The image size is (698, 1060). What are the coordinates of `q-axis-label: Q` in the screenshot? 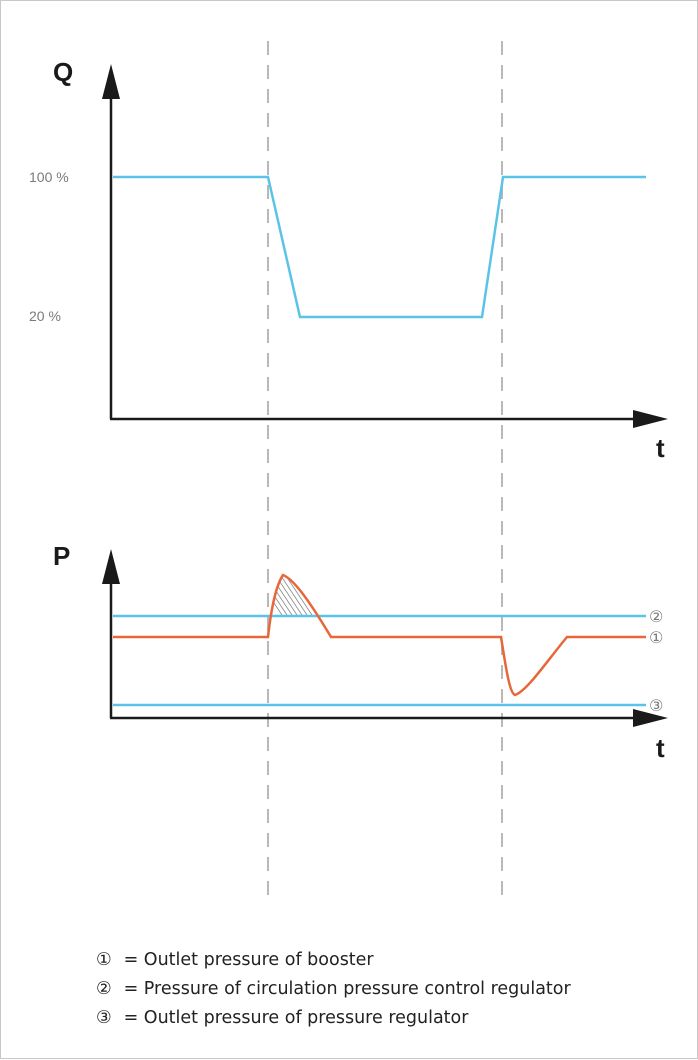 It's located at (63, 72).